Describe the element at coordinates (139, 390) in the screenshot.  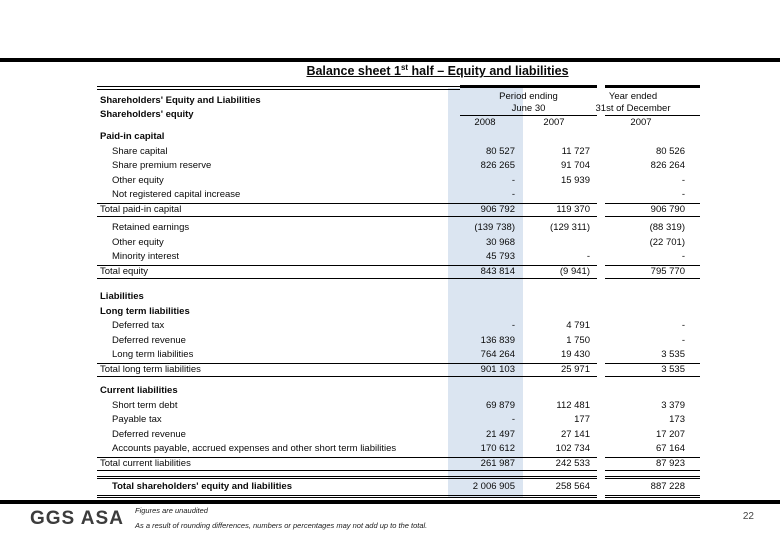
I see `row-label: Current liabilities` at that location.